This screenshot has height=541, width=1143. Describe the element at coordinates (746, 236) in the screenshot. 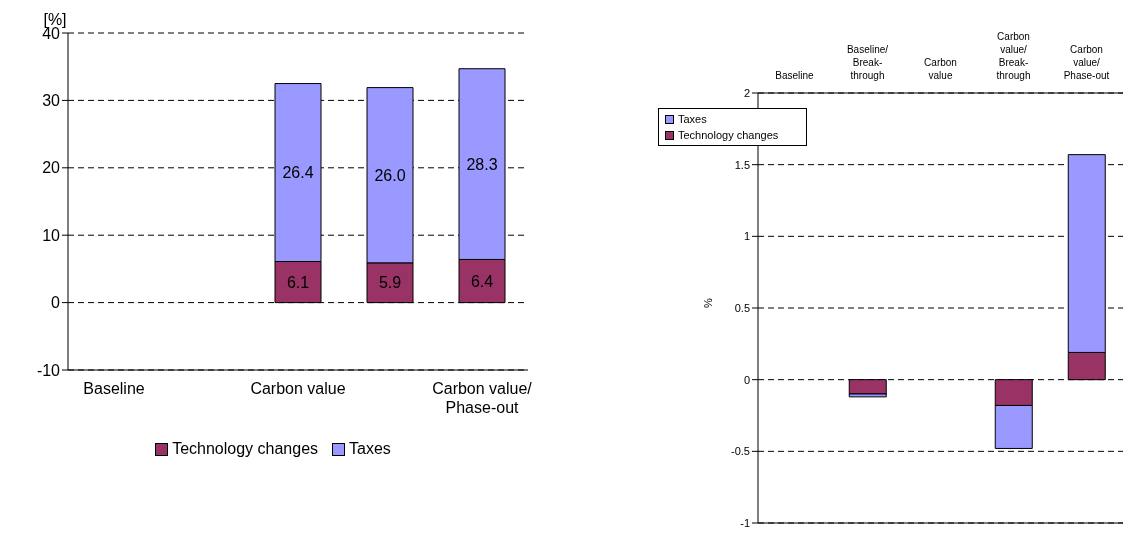

I see `y-tick-label: 1` at that location.